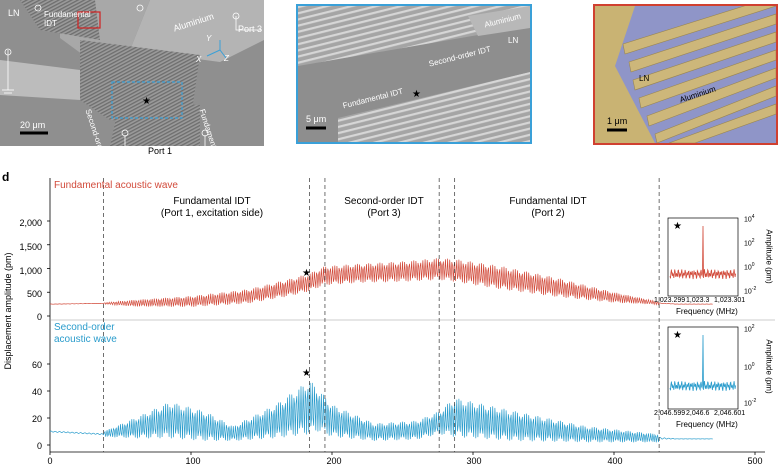 This screenshot has height=470, width=780. I want to click on sem-left-axis-y: Y, so click(209, 38).